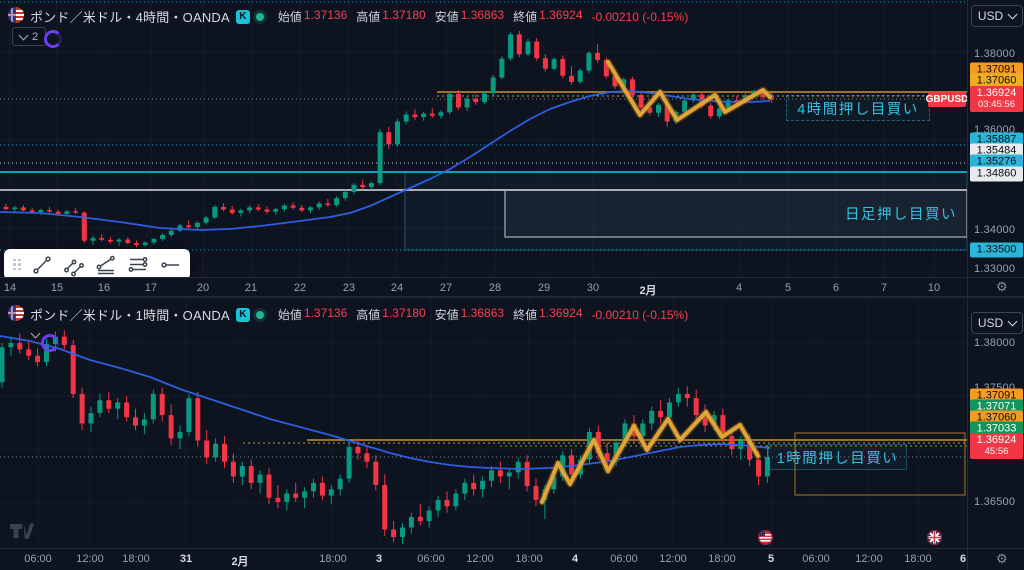 The height and width of the screenshot is (570, 1024). Describe the element at coordinates (41, 264) in the screenshot. I see `trend-line-tool-icon` at that location.